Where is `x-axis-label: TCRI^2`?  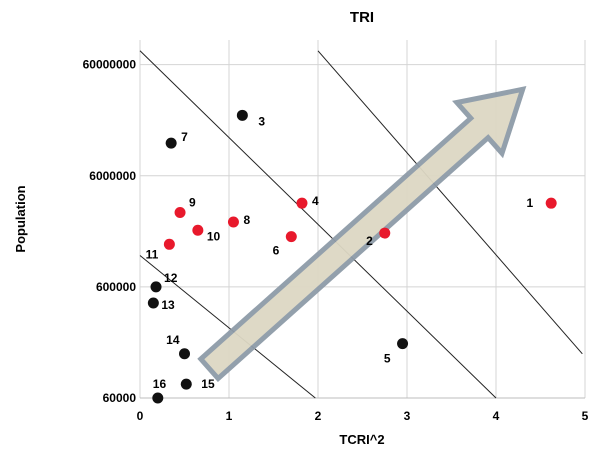 x-axis-label: TCRI^2 is located at coordinates (361, 439).